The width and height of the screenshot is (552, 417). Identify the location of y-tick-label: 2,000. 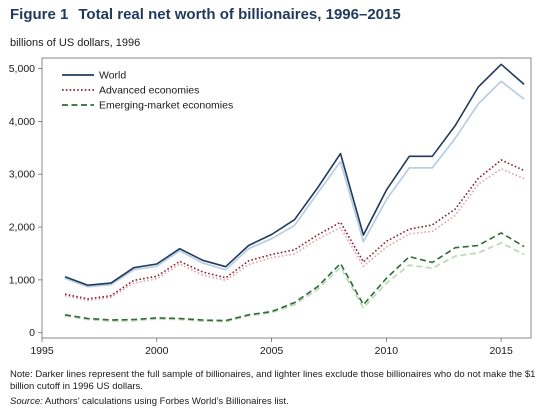
(22, 228).